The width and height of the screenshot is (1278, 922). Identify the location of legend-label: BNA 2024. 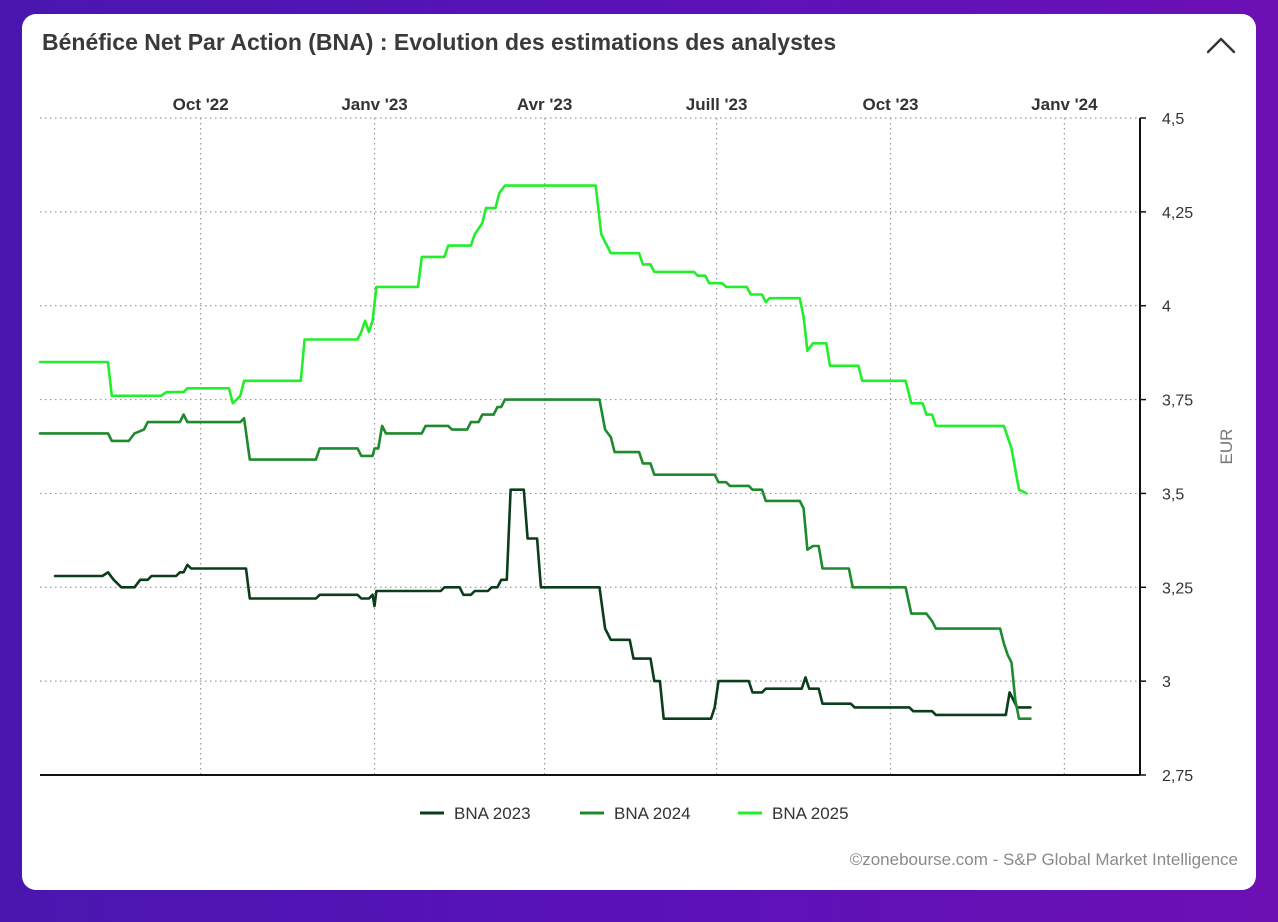
(652, 813).